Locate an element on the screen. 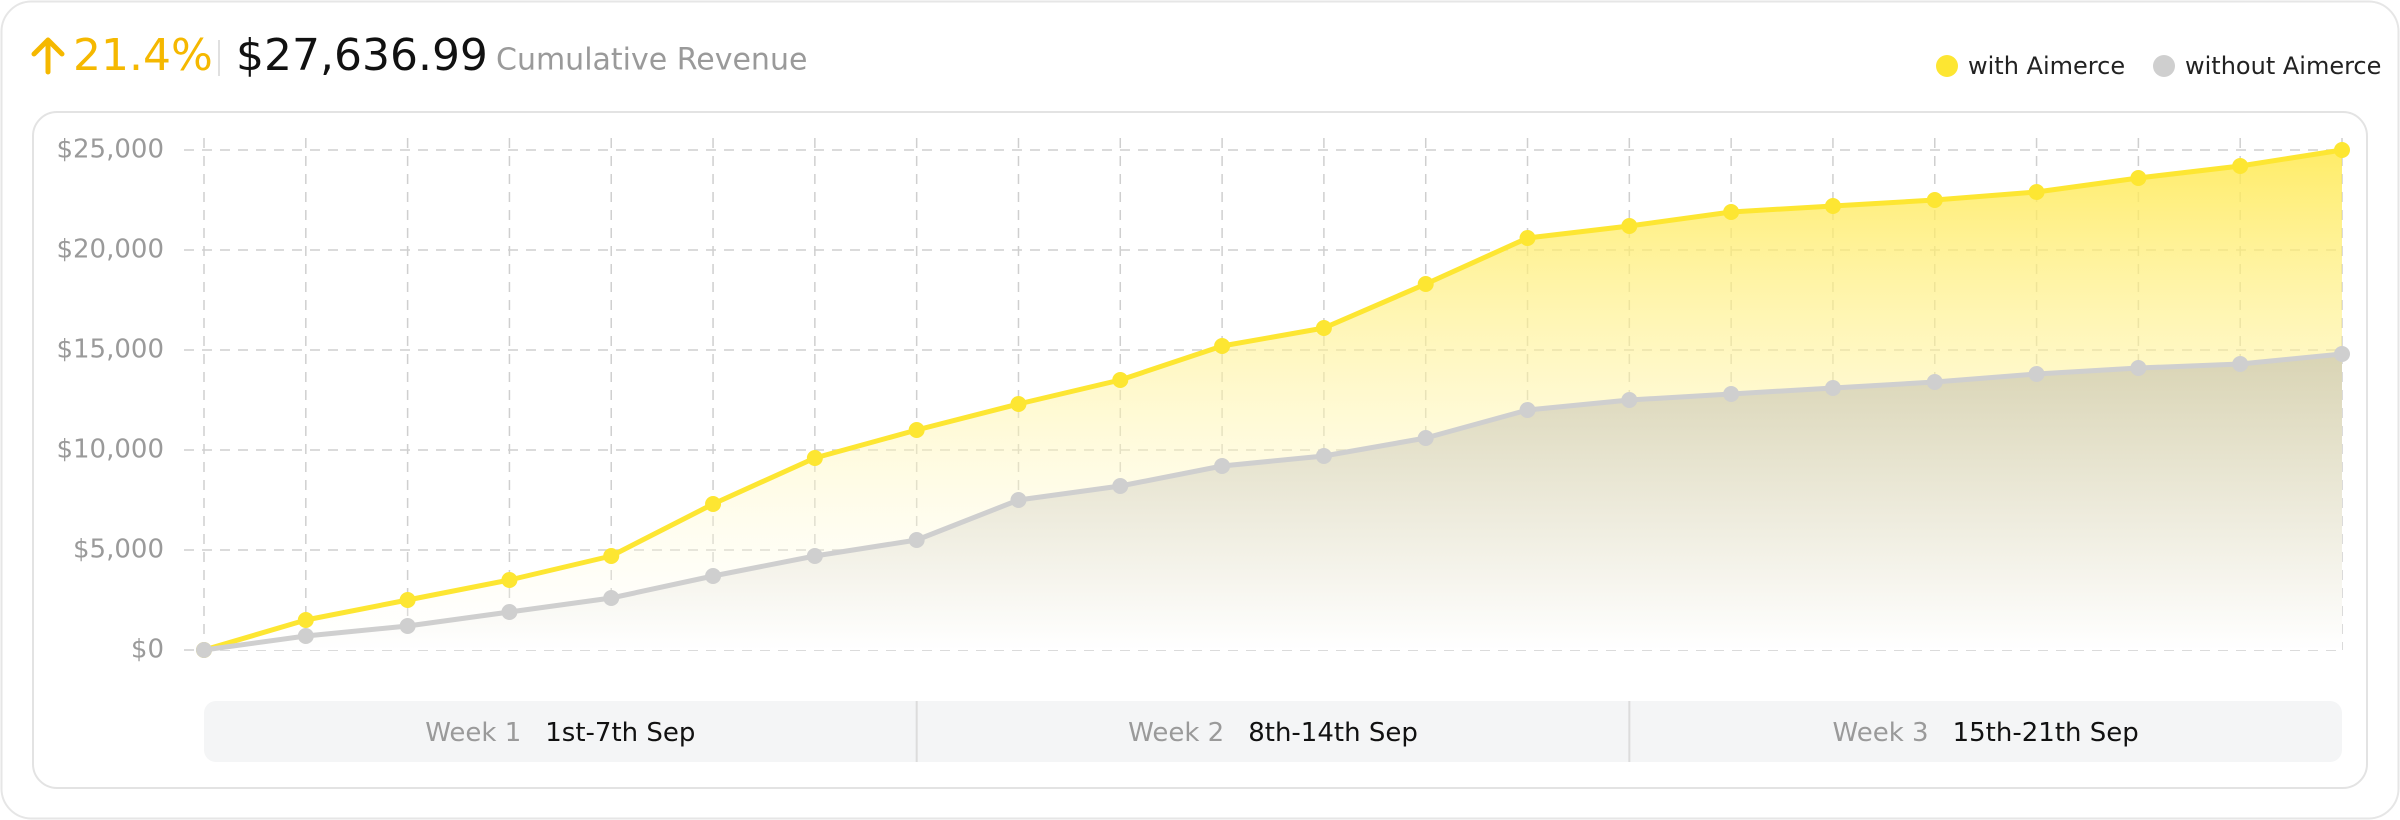  week-name: Week 3 is located at coordinates (1881, 733).